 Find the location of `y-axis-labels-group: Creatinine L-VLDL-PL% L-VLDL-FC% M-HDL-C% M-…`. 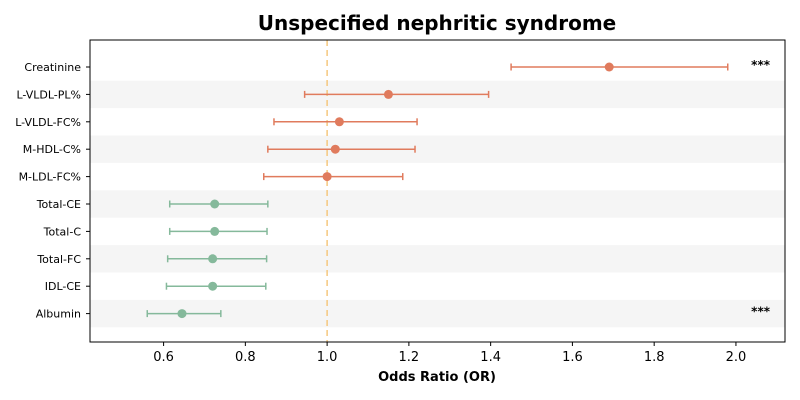

y-axis-labels-group: Creatinine L-VLDL-PL% L-VLDL-FC% M-HDL-C% M-… is located at coordinates (52, 191).